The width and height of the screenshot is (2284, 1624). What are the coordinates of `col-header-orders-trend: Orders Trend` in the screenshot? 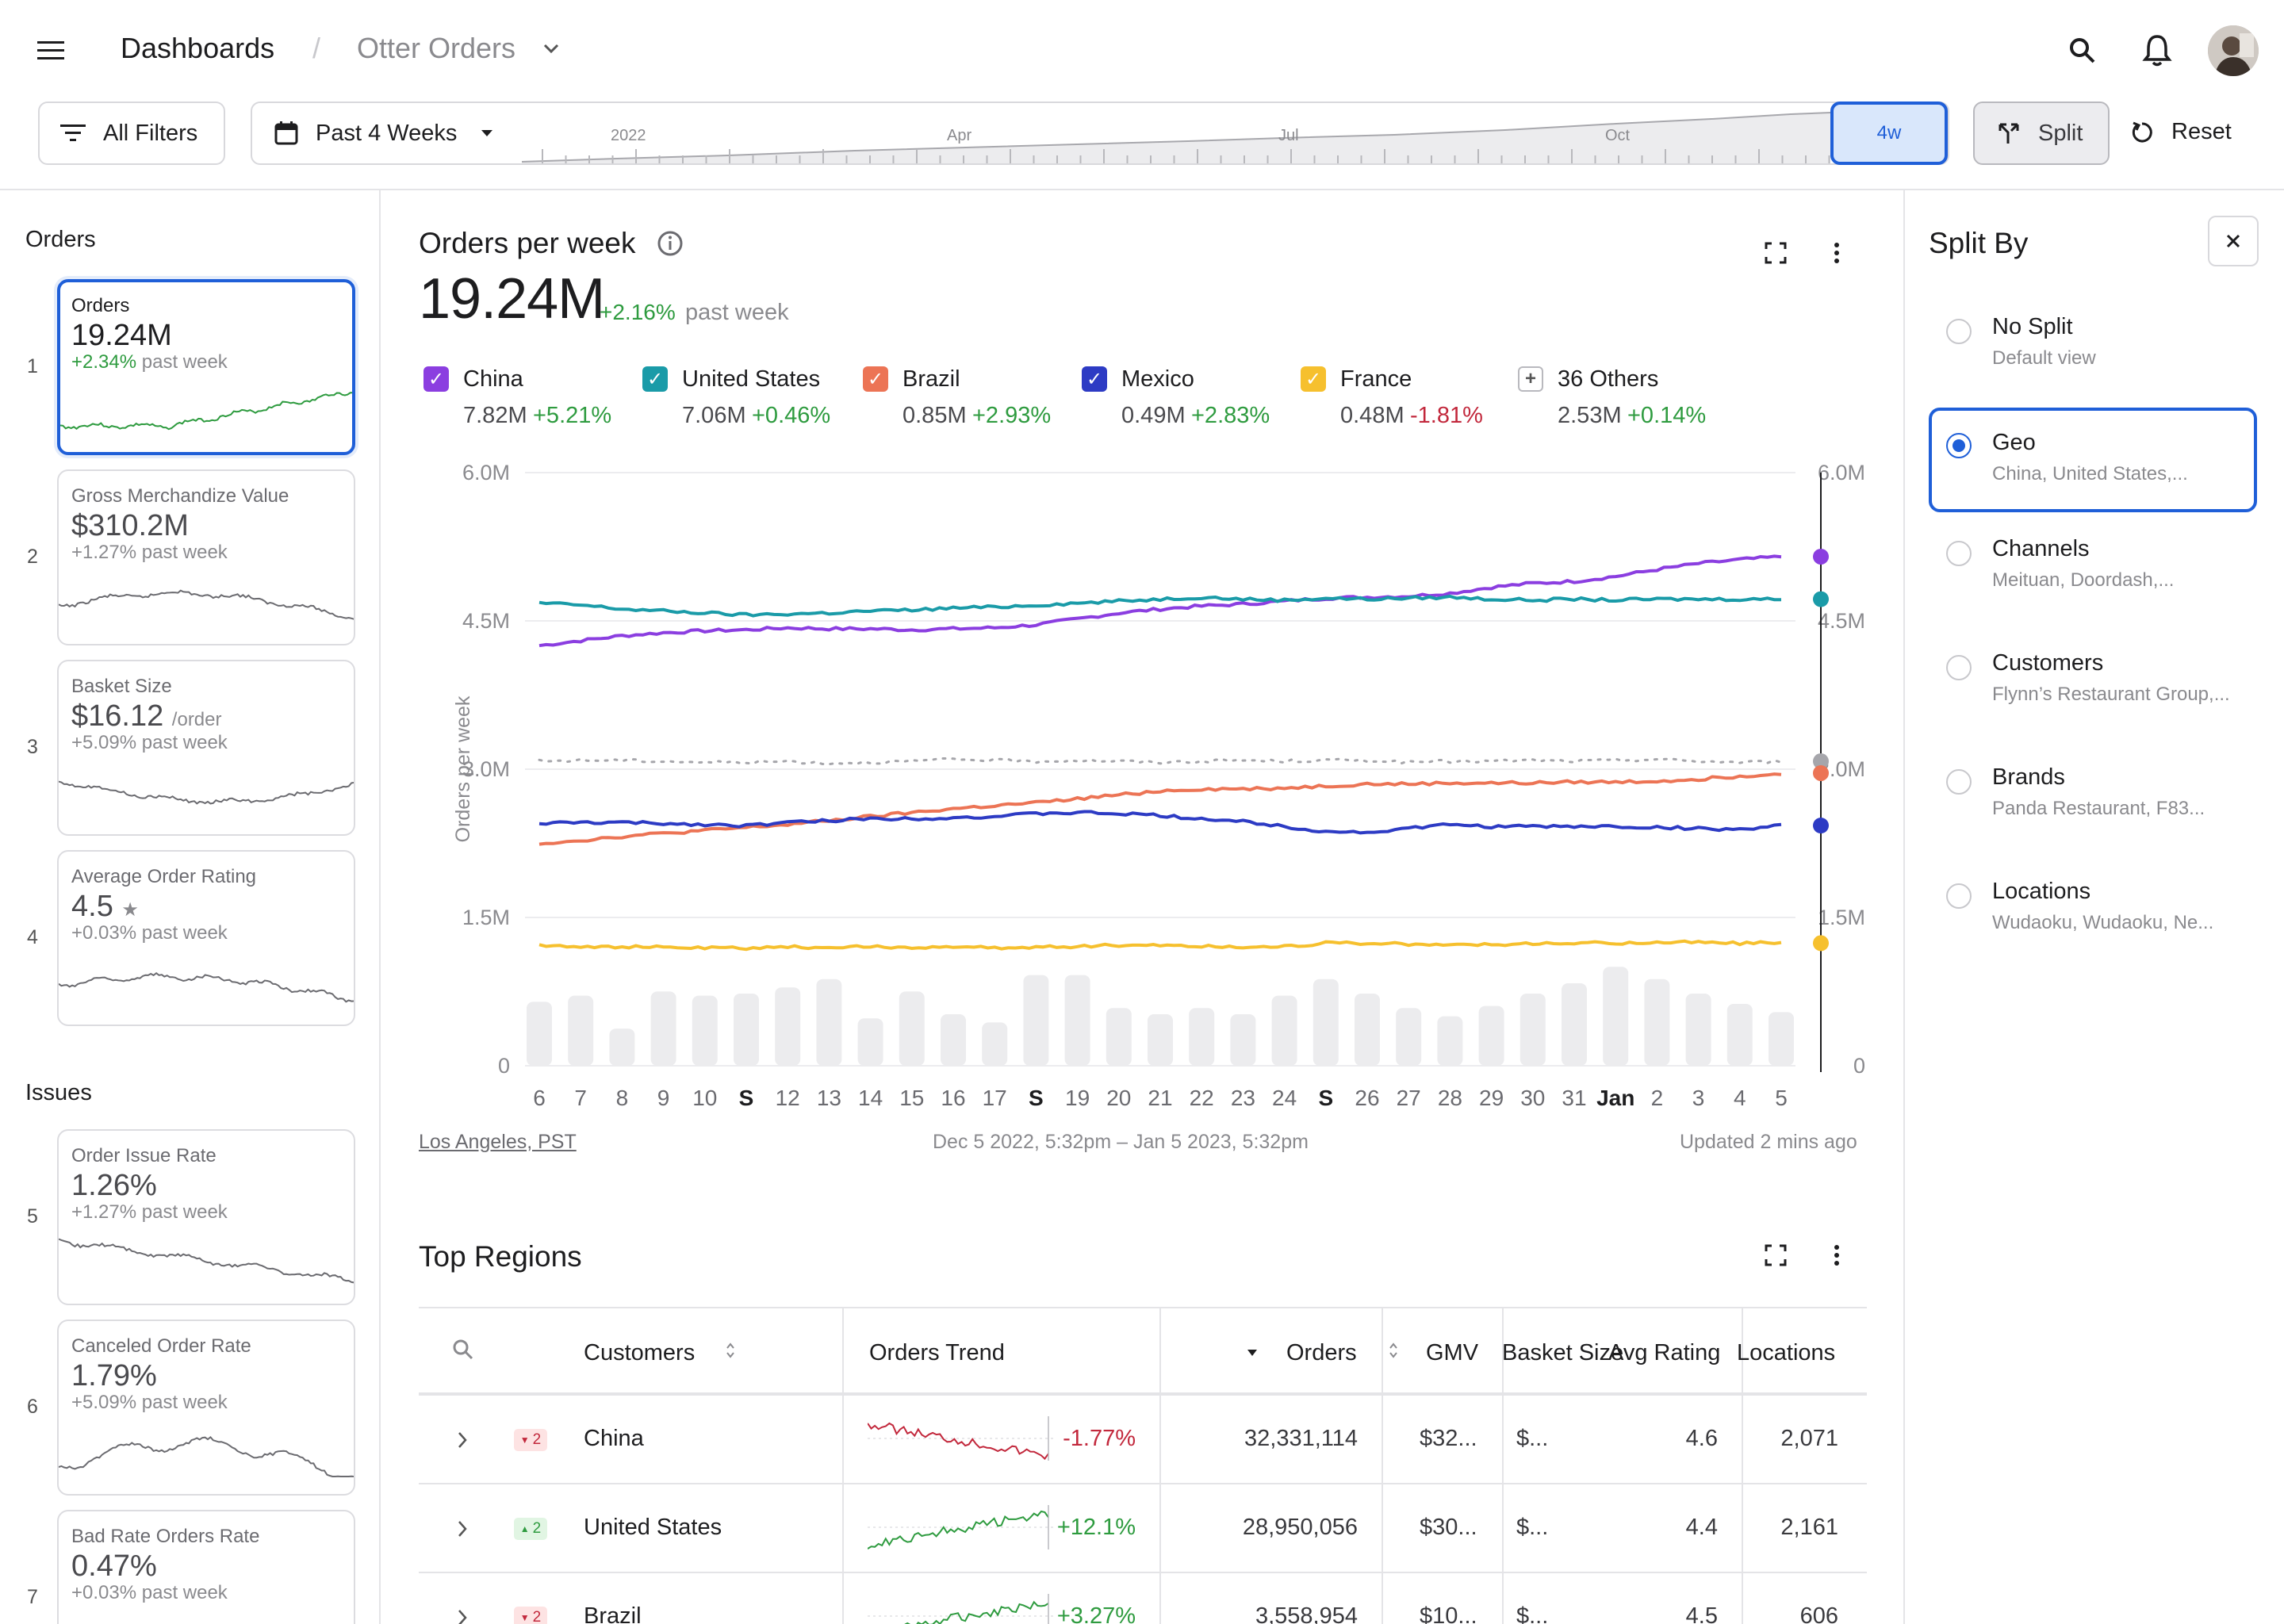 It's located at (937, 1352).